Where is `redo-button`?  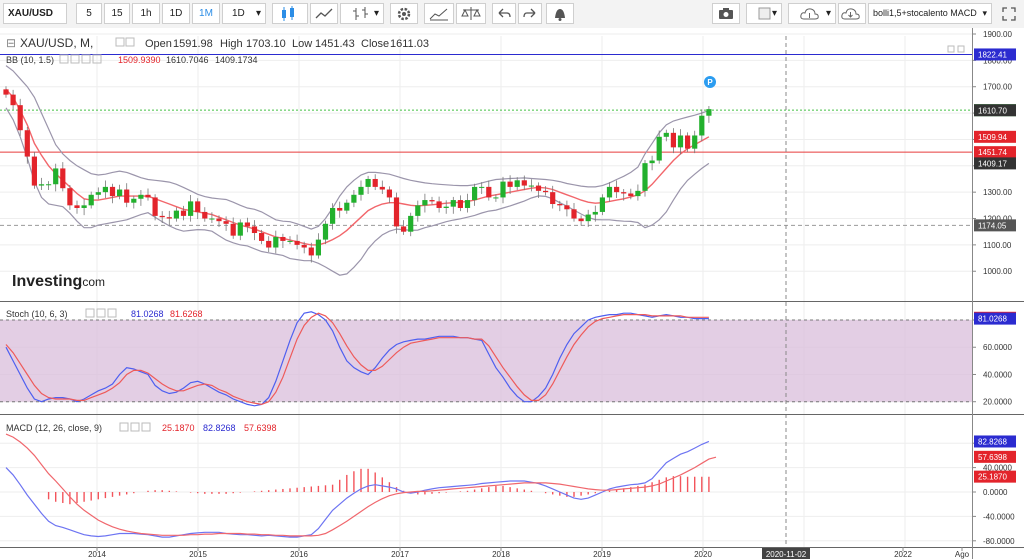 redo-button is located at coordinates (530, 13).